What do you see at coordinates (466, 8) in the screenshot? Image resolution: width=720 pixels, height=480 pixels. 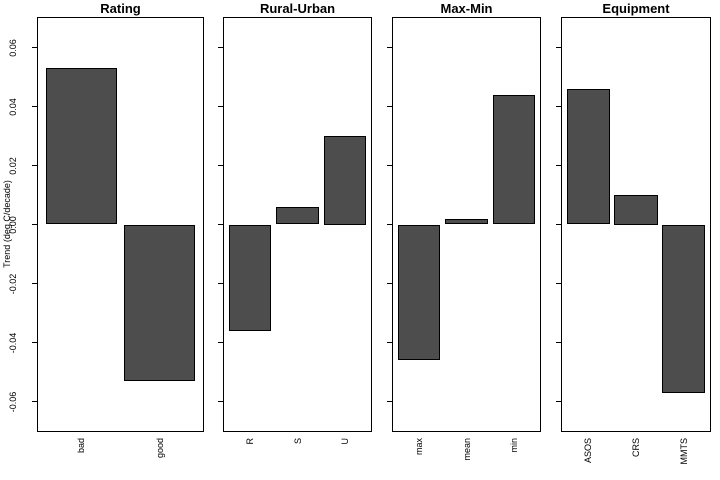 I see `panel-title-max-min: Max-Min` at bounding box center [466, 8].